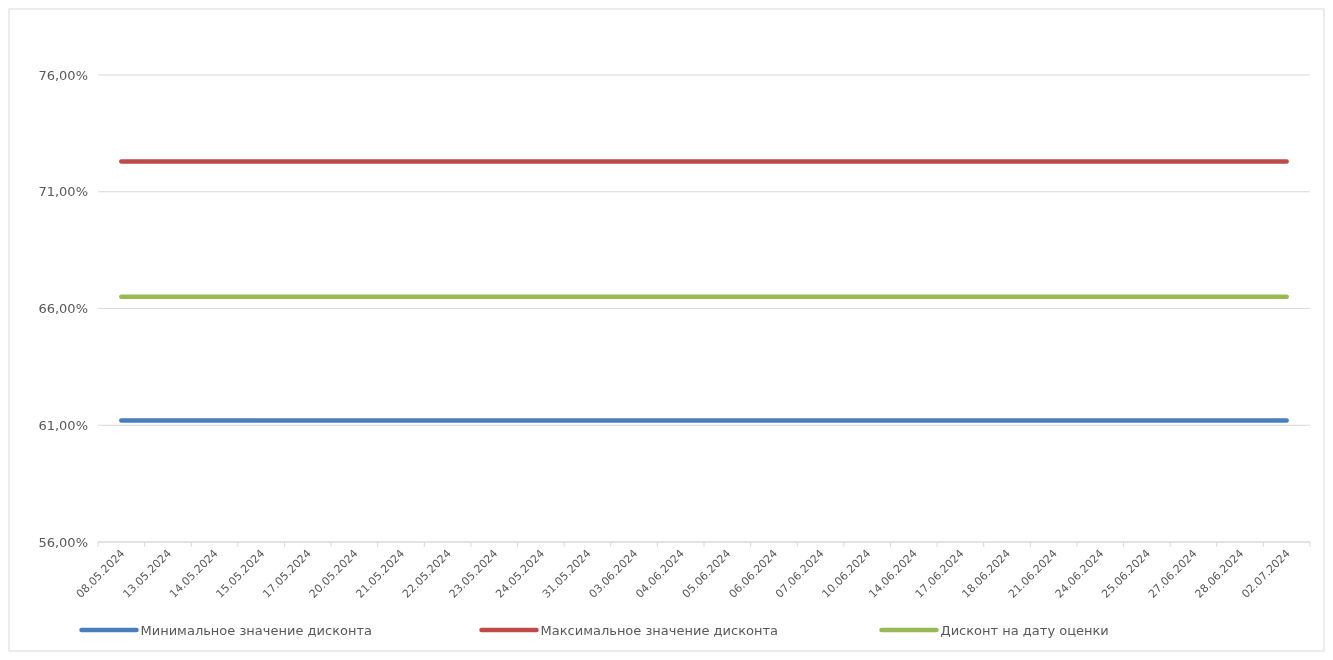 The image size is (1333, 660). Describe the element at coordinates (63, 542) in the screenshot. I see `y-tick-label: 56,00%` at that location.